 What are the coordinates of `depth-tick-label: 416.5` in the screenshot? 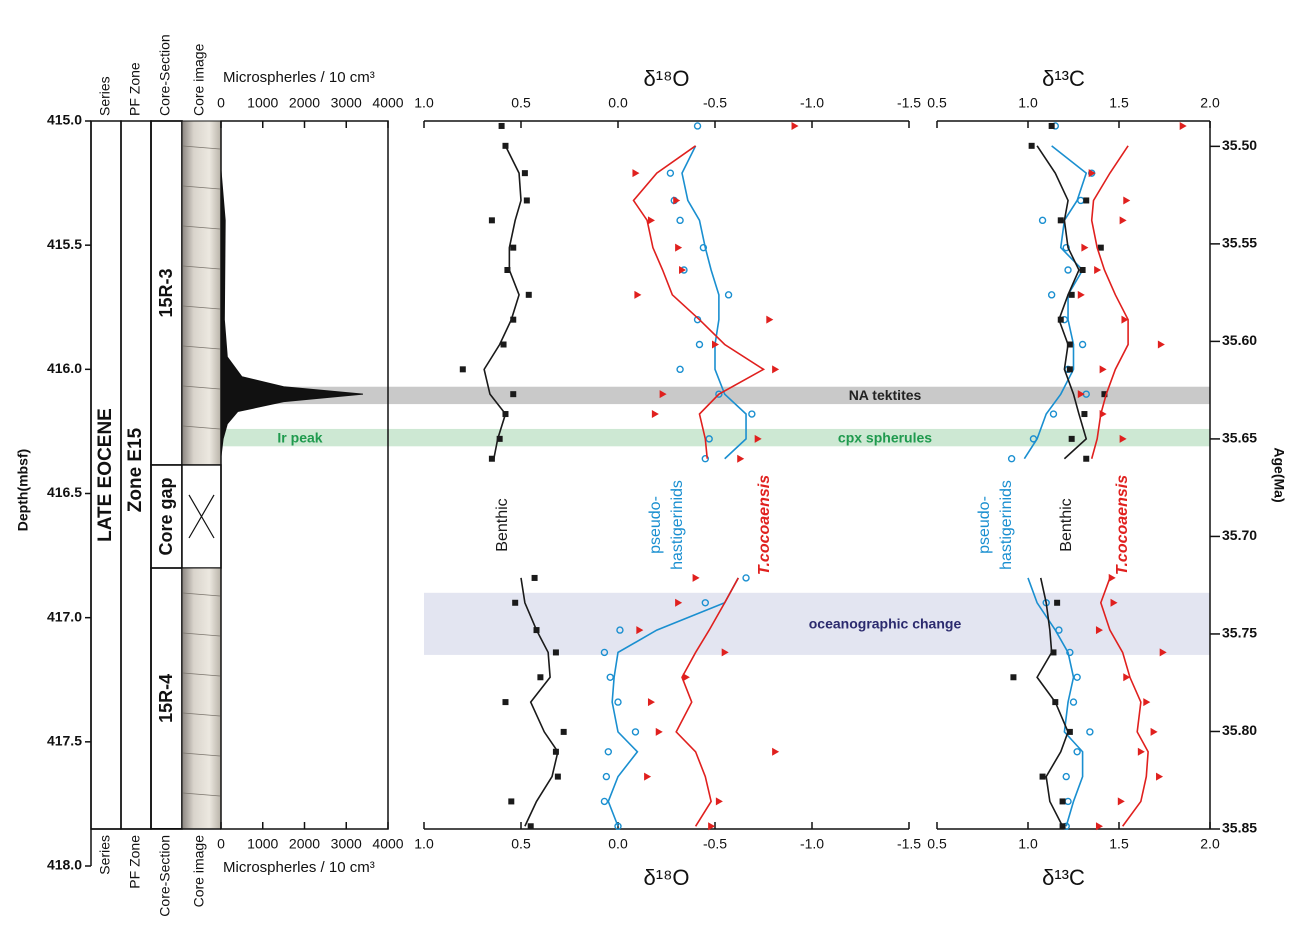 It's located at (64, 492).